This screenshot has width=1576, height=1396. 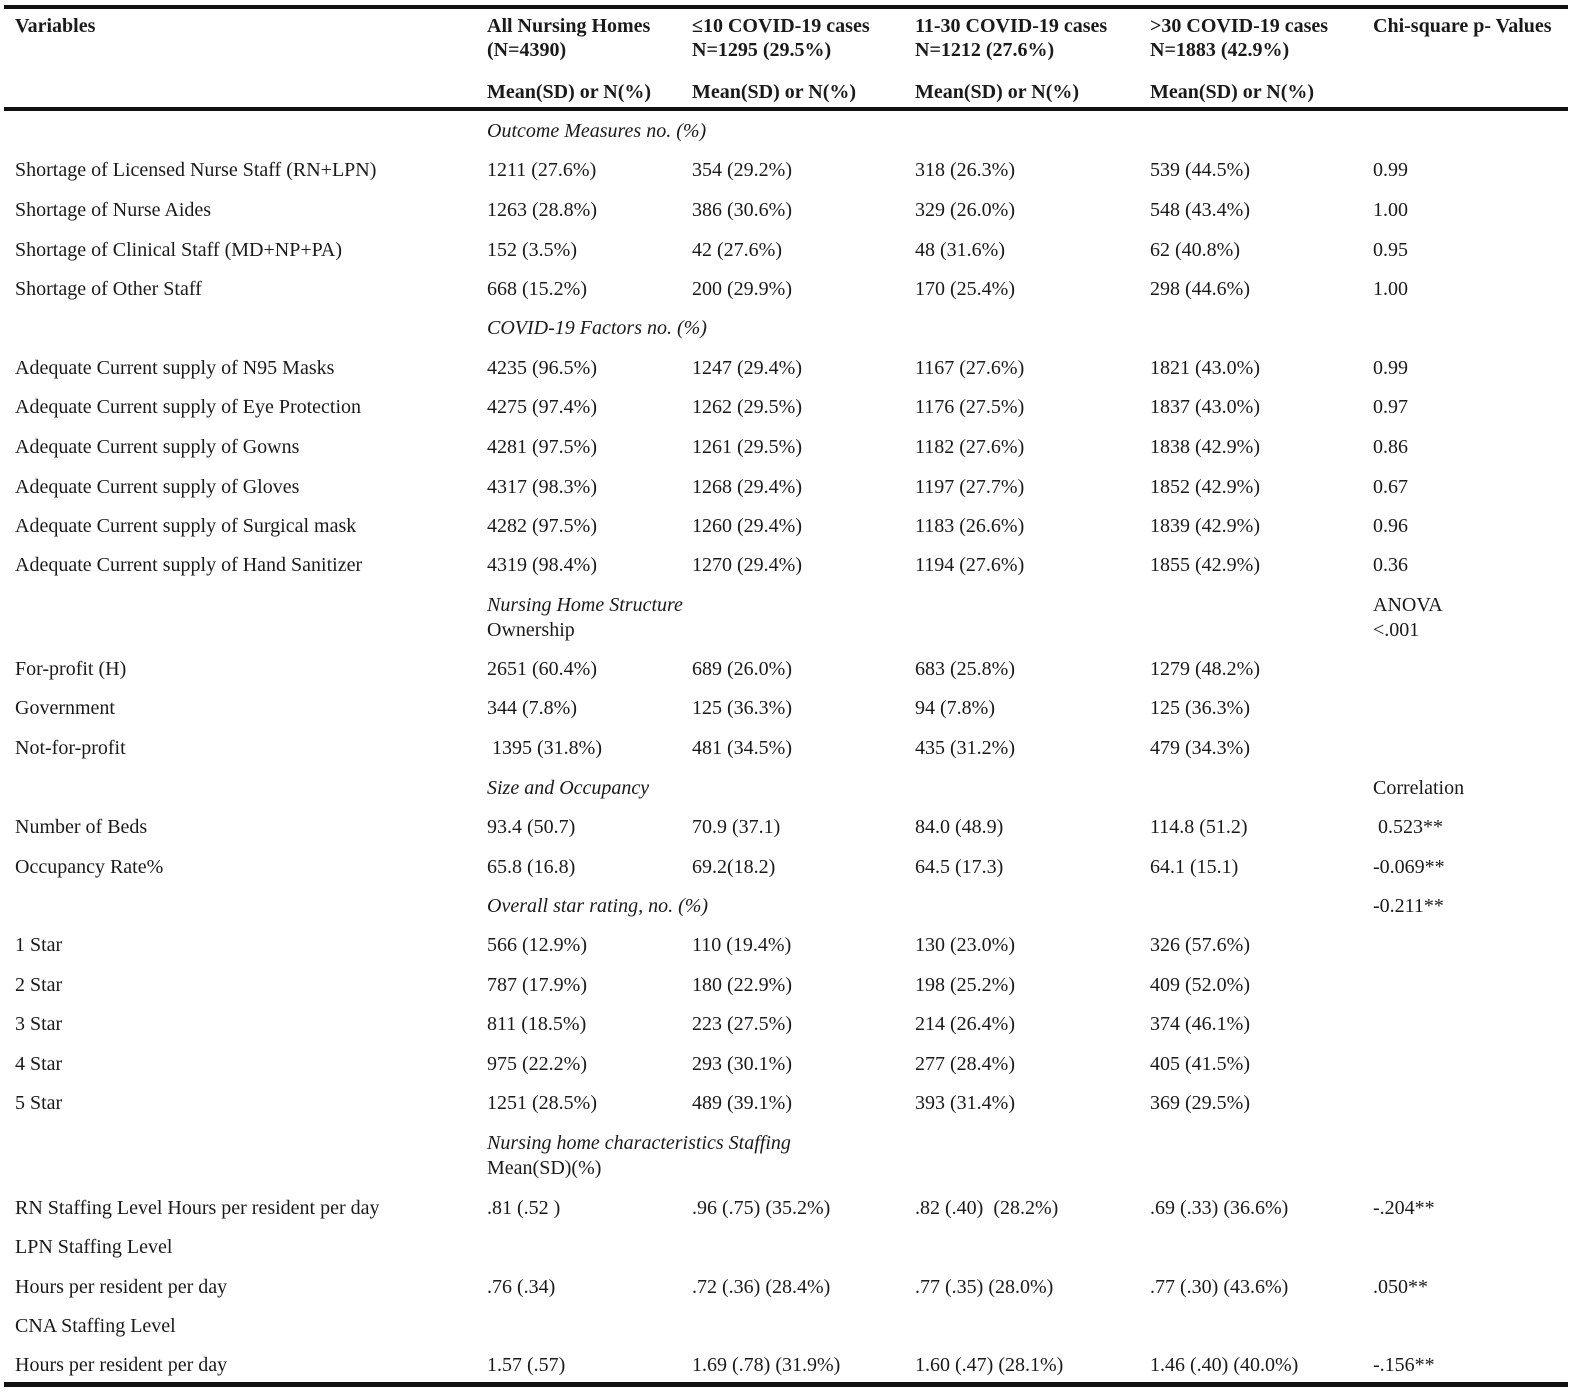 What do you see at coordinates (997, 92) in the screenshot?
I see `subheader-11-30: Mean(SD) or N(%)` at bounding box center [997, 92].